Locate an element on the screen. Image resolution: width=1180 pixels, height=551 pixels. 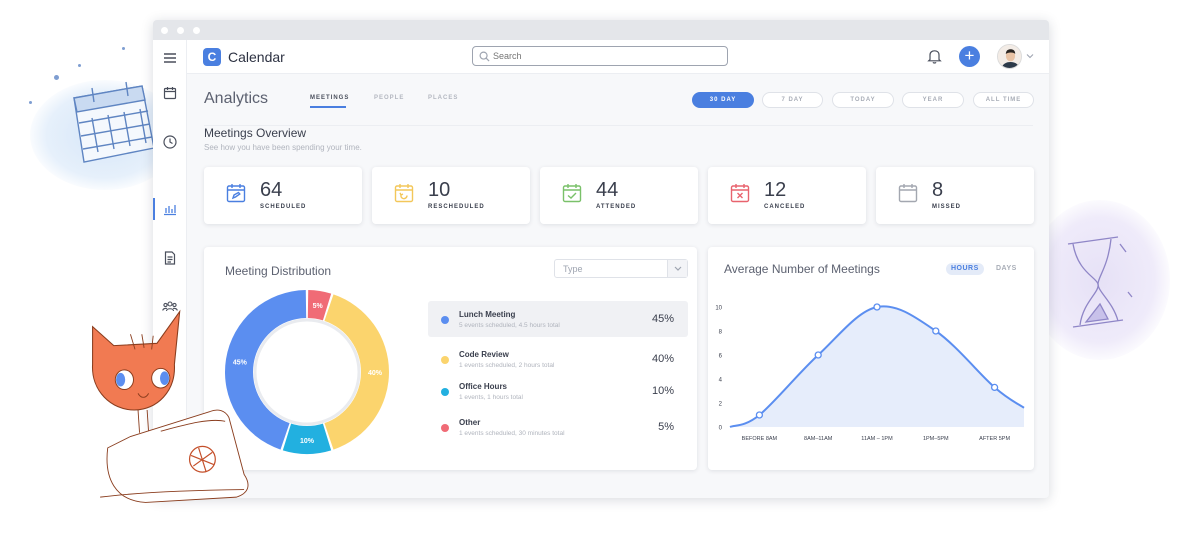
area-fill is located at coordinates (877, 366).